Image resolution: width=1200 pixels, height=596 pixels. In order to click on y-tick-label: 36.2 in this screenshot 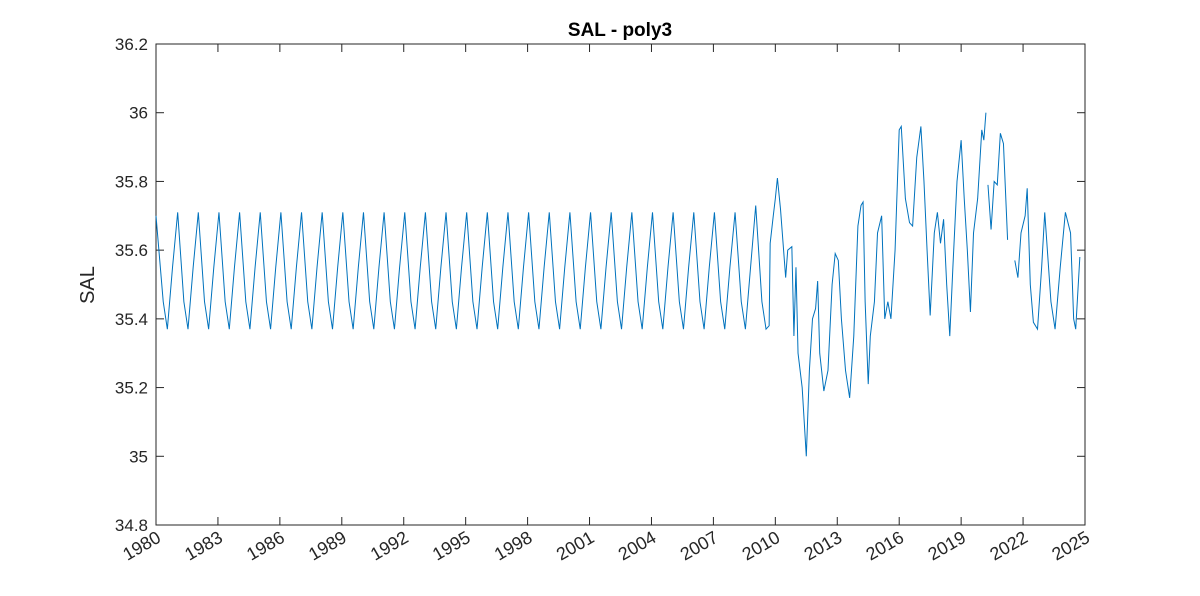, I will do `click(131, 44)`.